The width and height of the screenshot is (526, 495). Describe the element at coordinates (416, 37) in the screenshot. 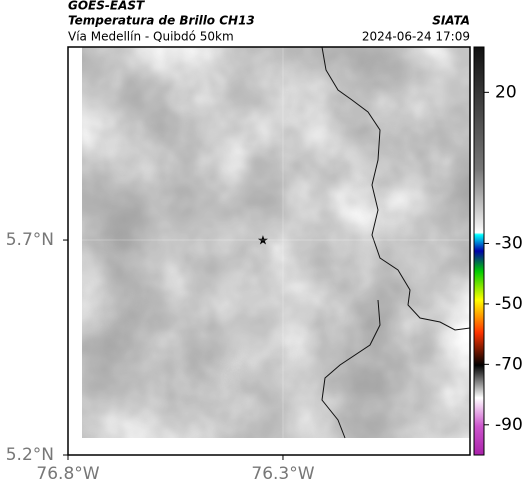

I see `datetime: 2024-06-24 17:09` at that location.